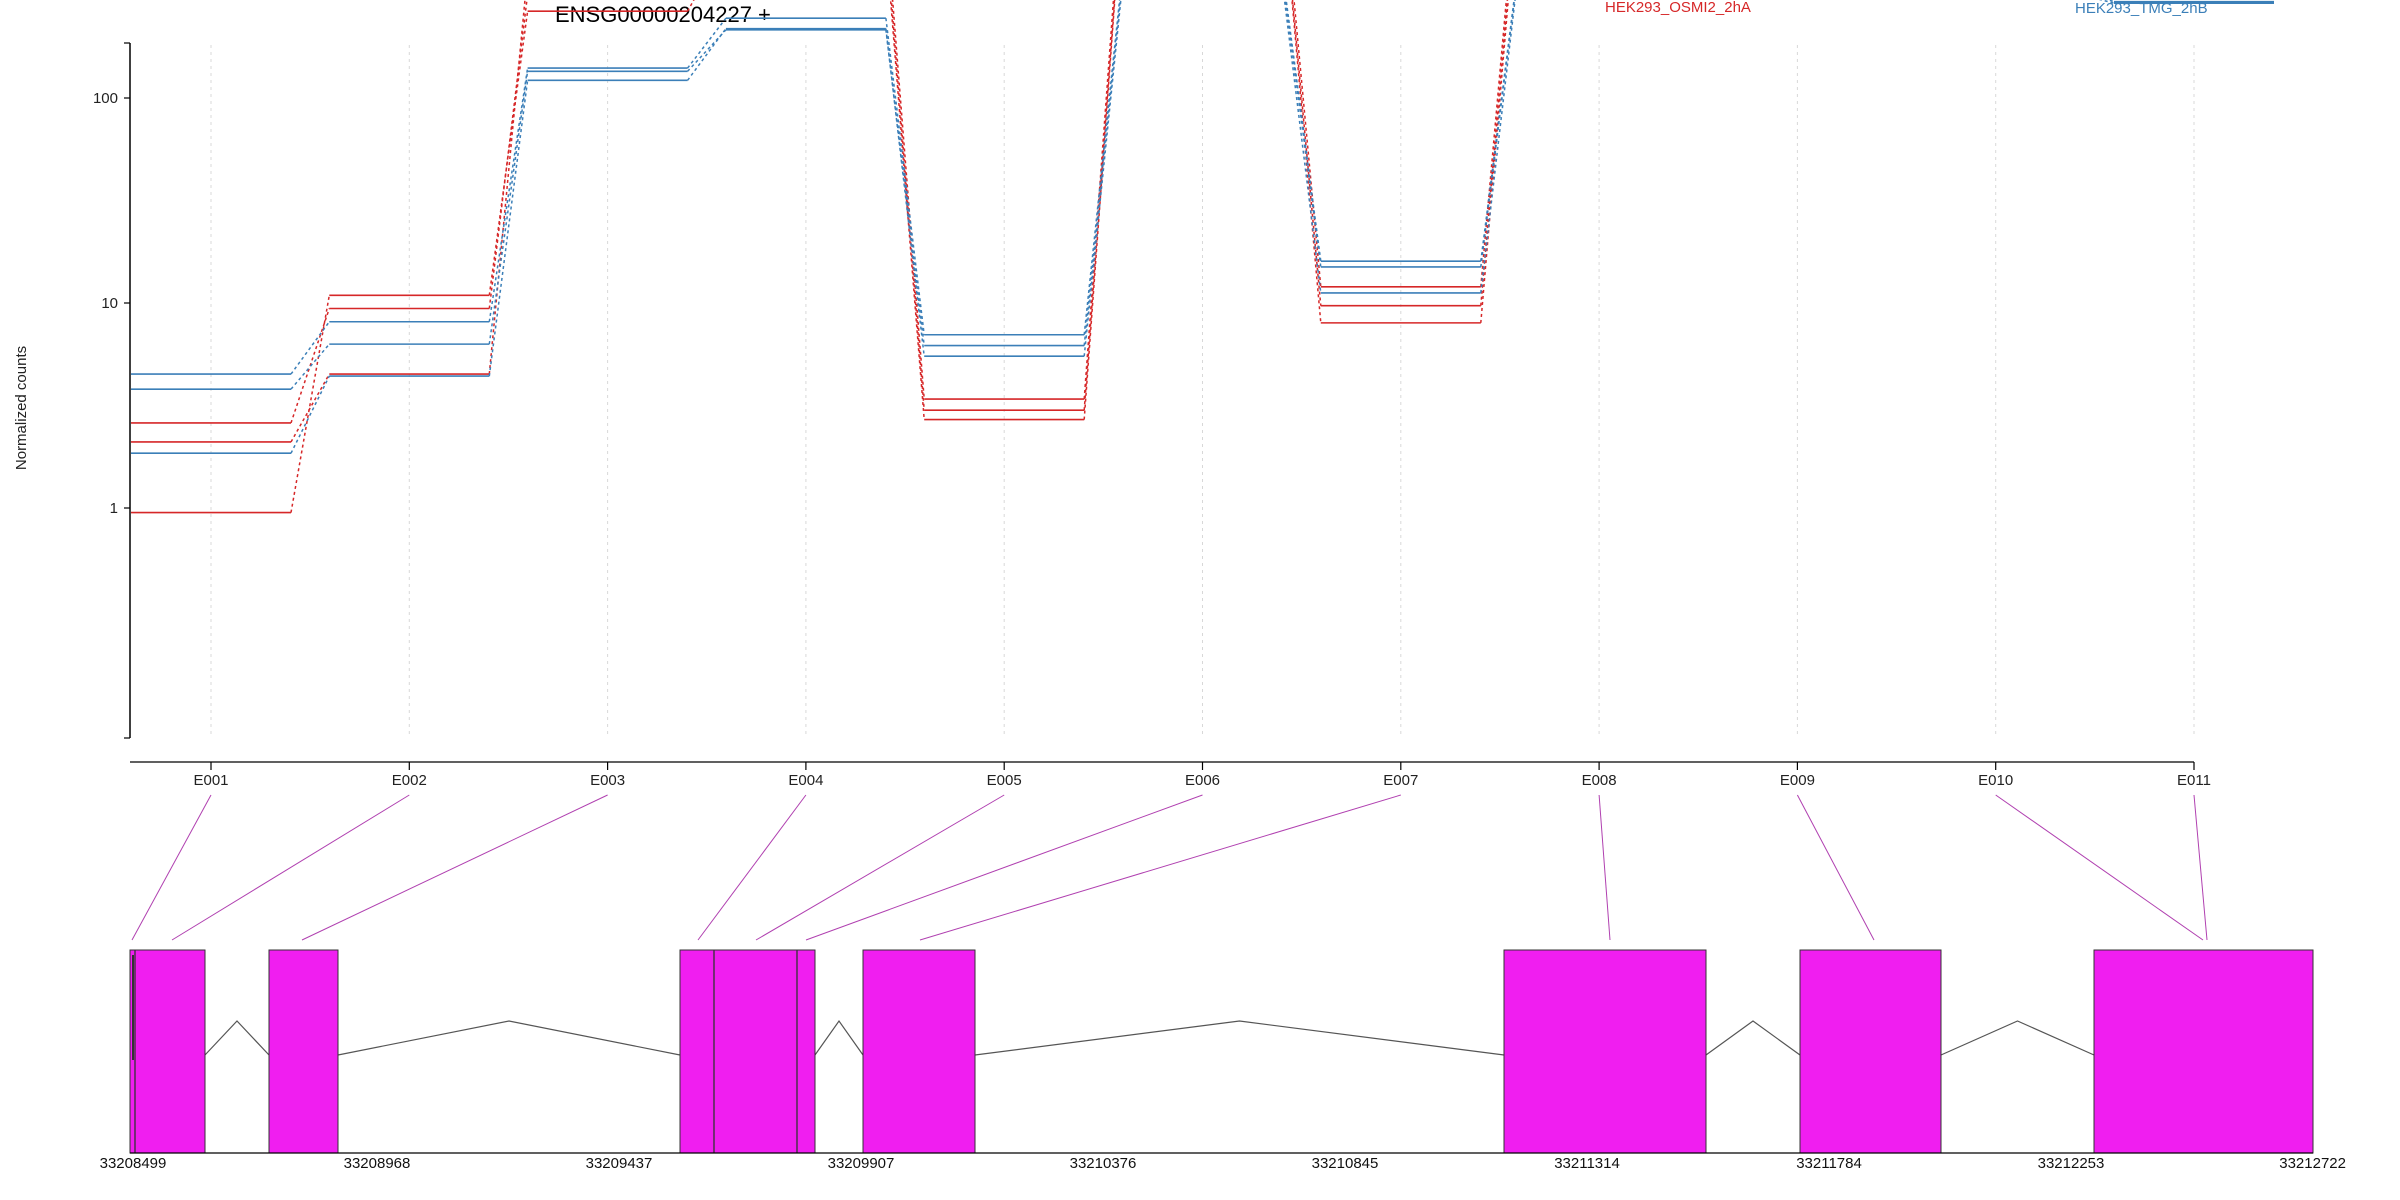 This screenshot has width=2400, height=1200. Describe the element at coordinates (1400, 780) in the screenshot. I see `x-tick-label-e007: E007` at that location.